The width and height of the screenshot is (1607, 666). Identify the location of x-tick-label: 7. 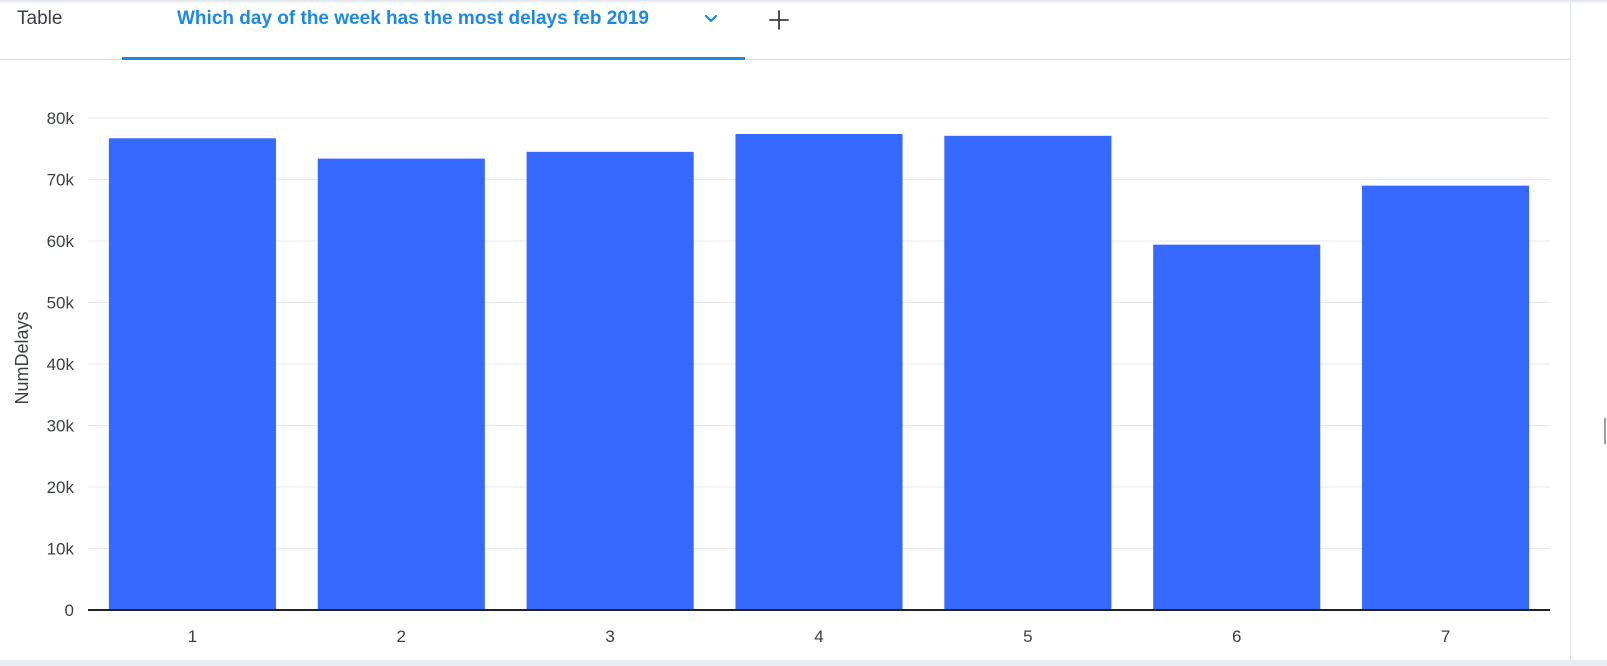
(1445, 636).